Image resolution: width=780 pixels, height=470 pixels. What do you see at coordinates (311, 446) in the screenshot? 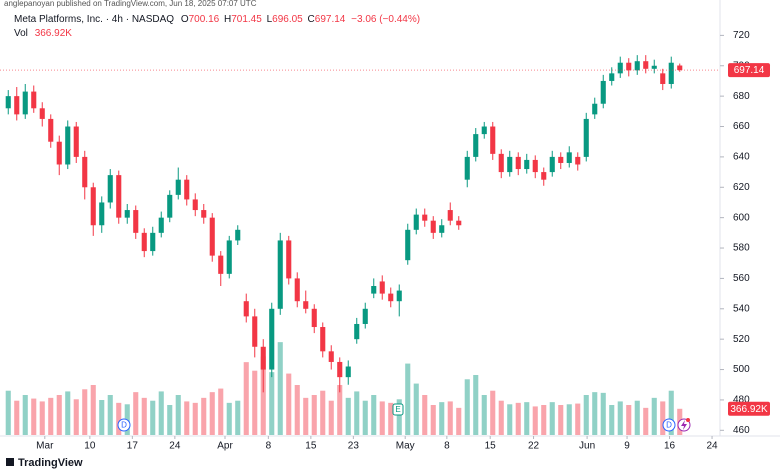
I see `x-tick-label: 15` at bounding box center [311, 446].